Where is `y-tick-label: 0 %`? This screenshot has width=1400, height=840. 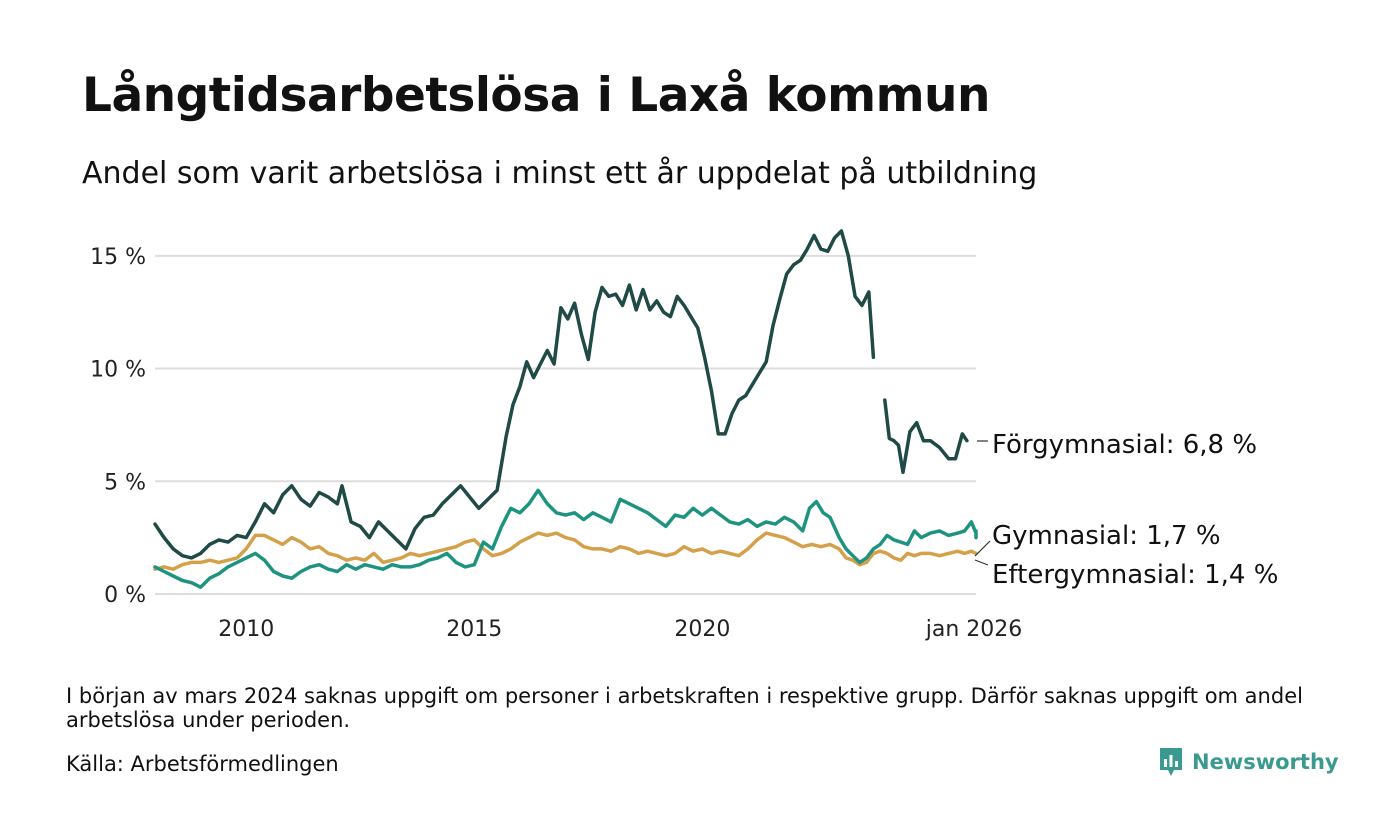 y-tick-label: 0 % is located at coordinates (125, 595).